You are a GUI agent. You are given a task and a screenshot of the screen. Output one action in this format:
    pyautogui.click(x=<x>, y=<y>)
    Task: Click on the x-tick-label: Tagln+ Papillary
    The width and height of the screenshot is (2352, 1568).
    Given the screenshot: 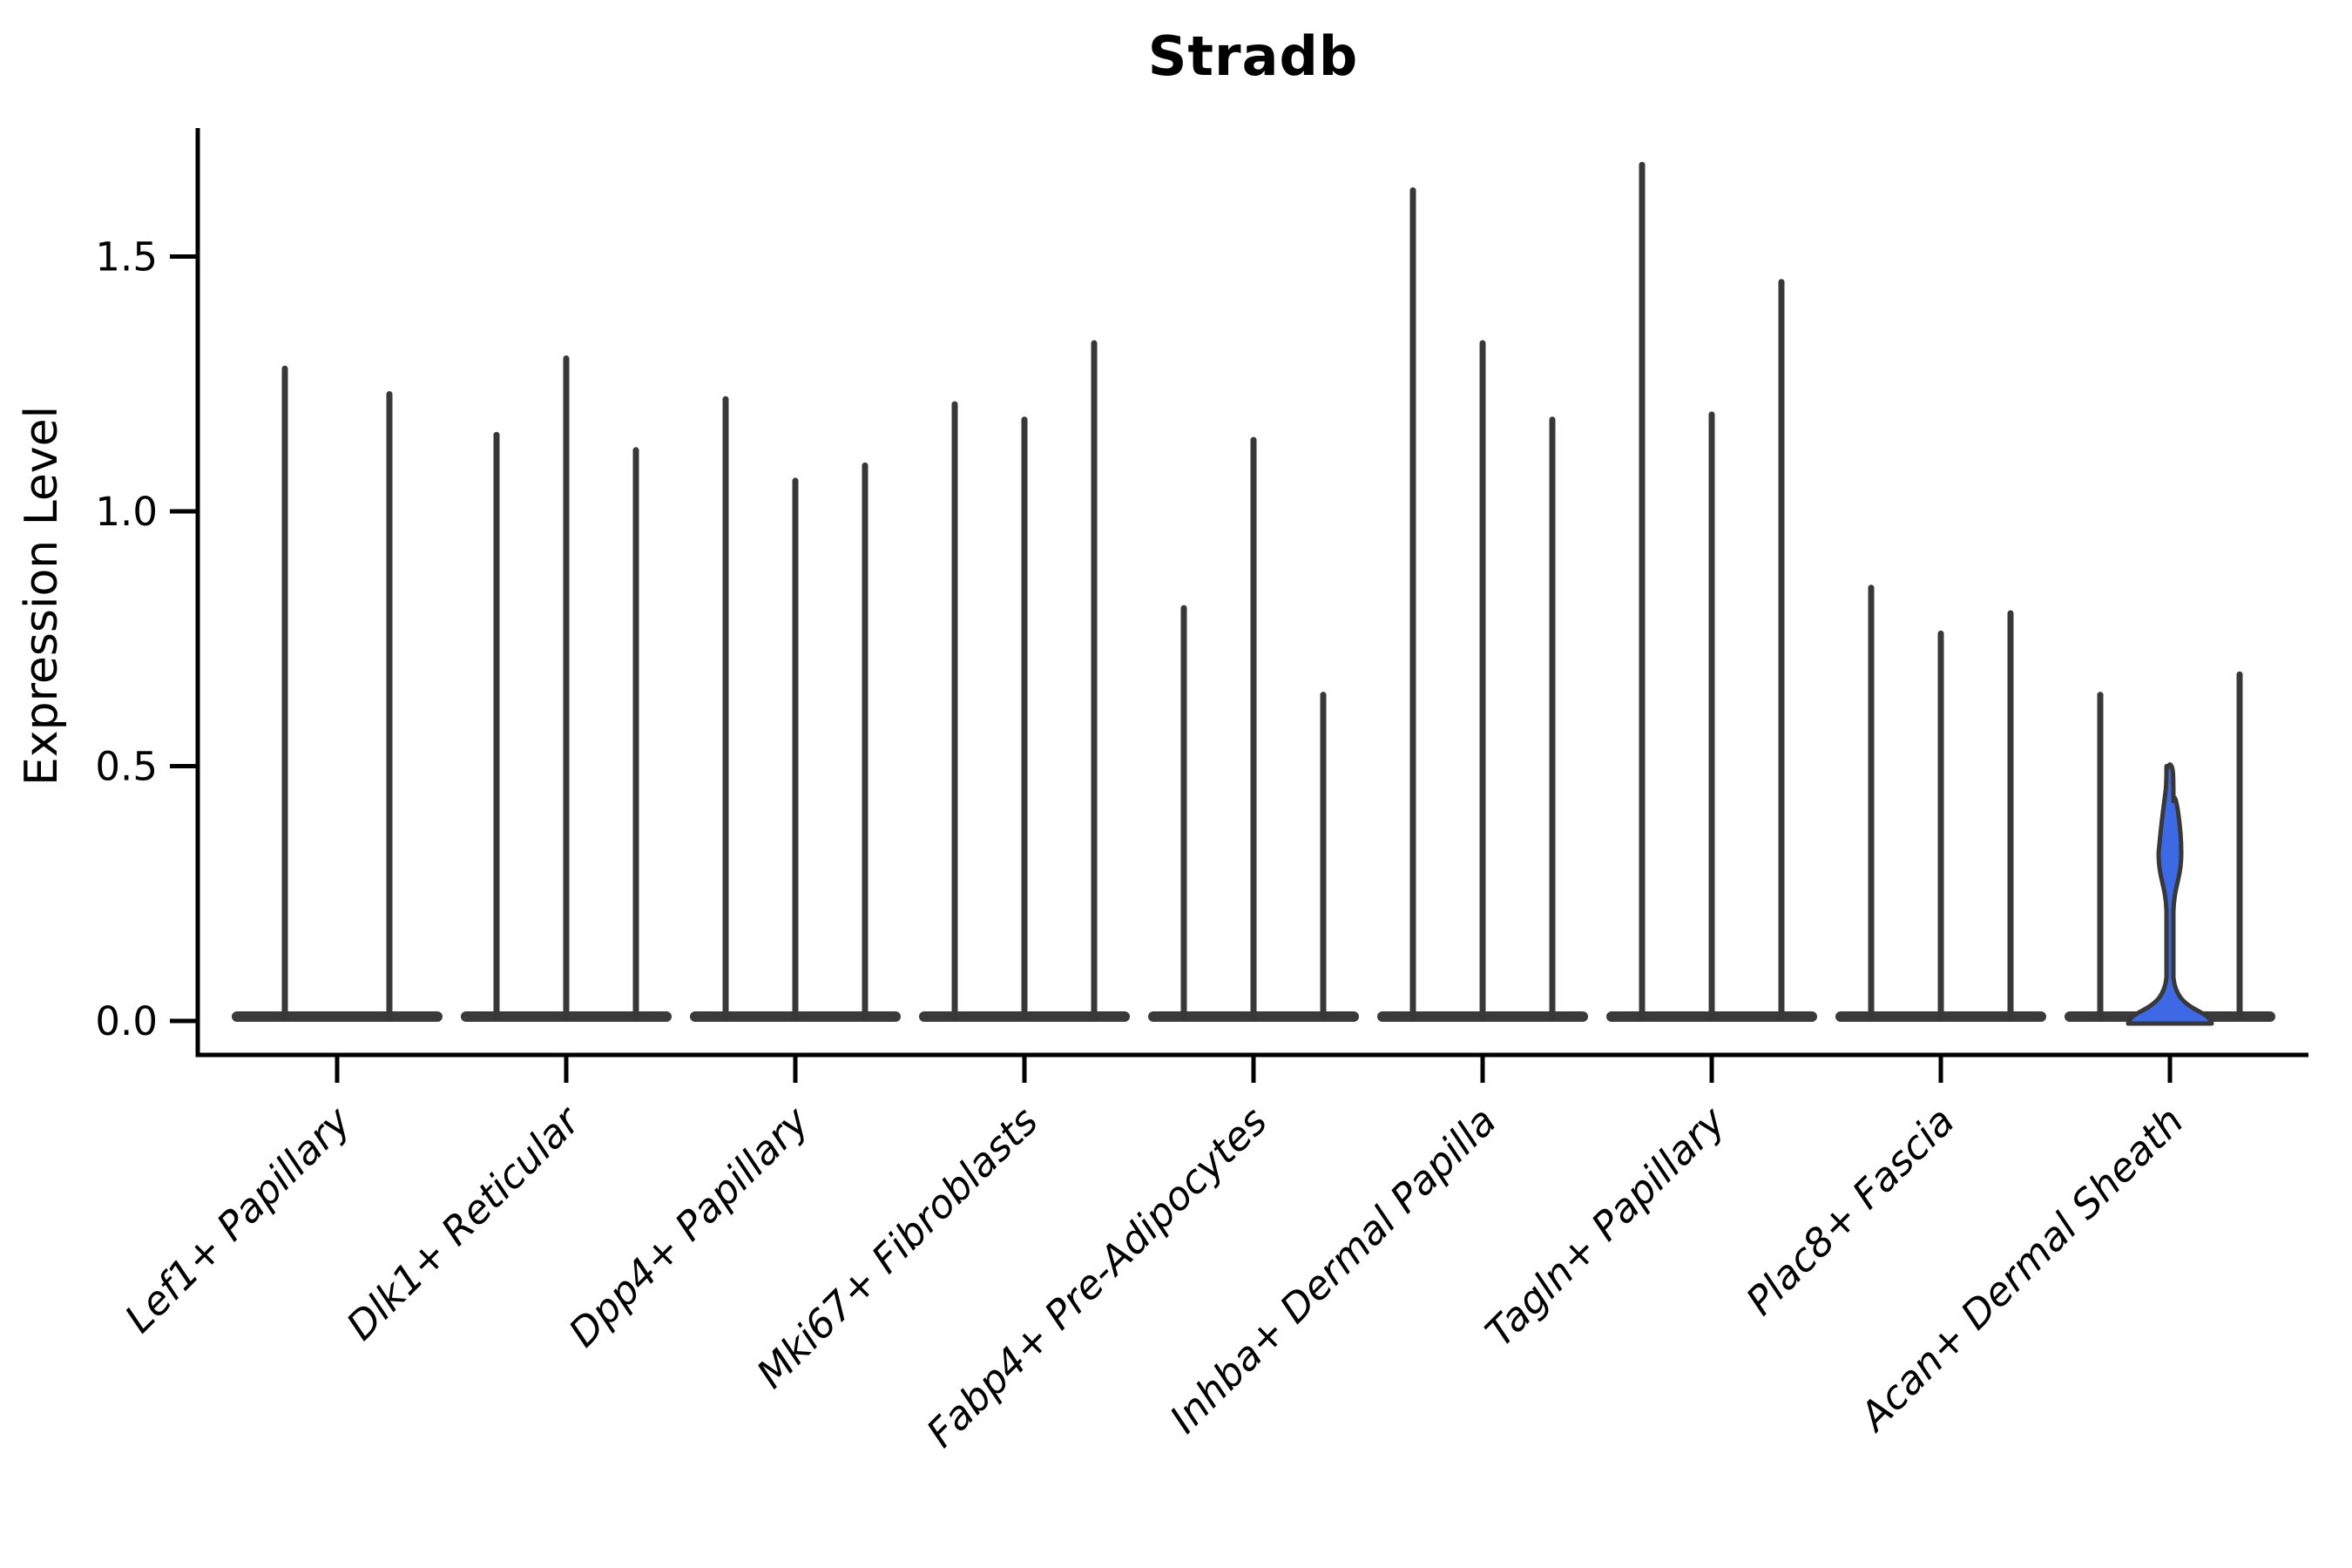 What is the action you would take?
    pyautogui.click(x=1606, y=1226)
    